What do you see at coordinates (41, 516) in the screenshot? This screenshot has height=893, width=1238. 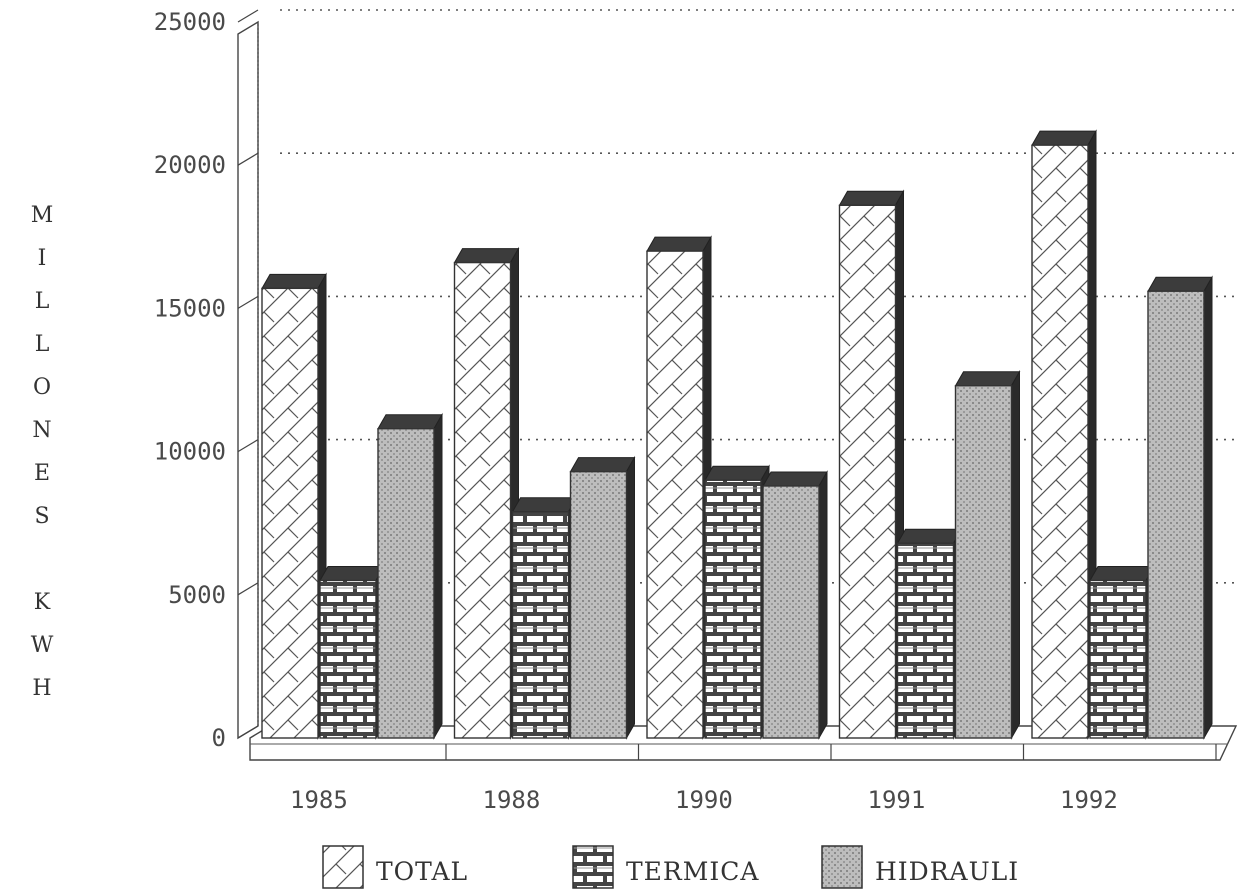 I see `y-axis-title-char: S` at bounding box center [41, 516].